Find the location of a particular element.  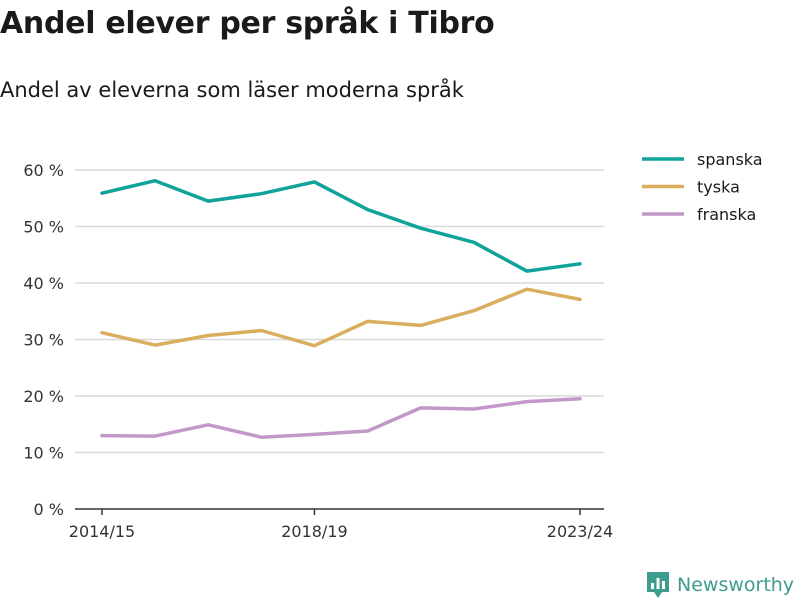

series-line-tyska is located at coordinates (341, 317).